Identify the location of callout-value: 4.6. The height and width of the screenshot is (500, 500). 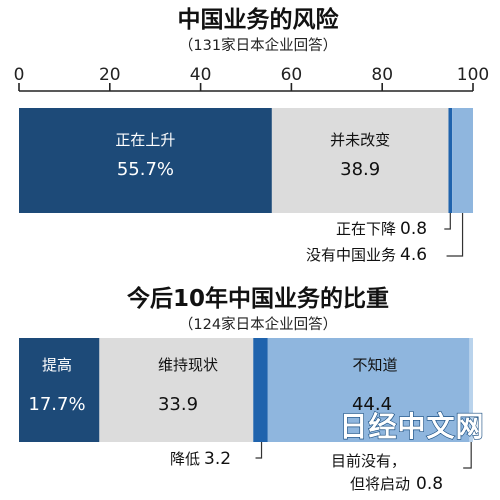
(413, 255).